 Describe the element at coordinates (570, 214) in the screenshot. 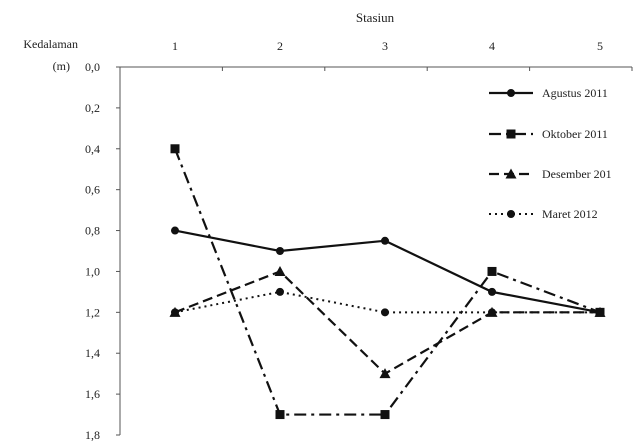

I see `legend-label: Maret 2012` at that location.